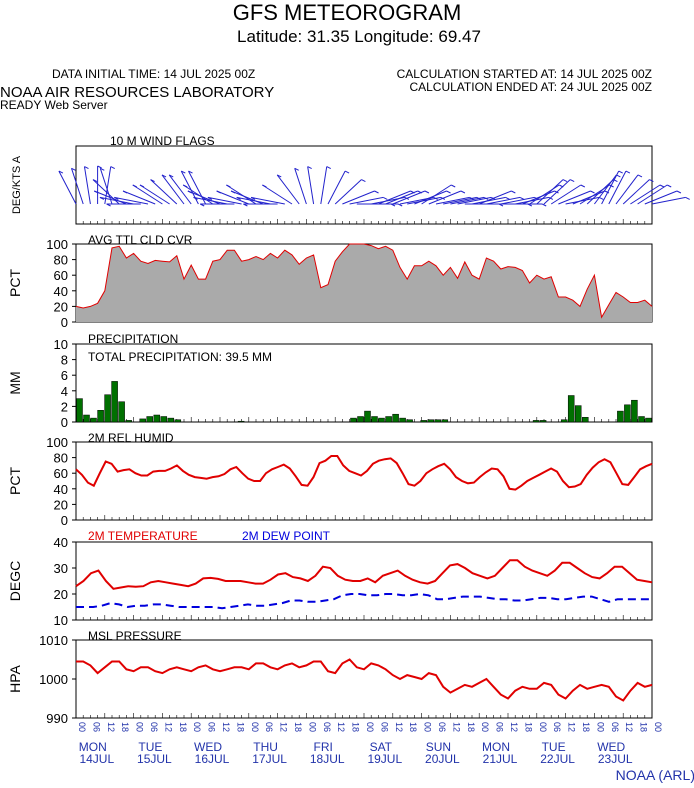 The image size is (694, 788). I want to click on date-label: 22JUL, so click(557, 759).